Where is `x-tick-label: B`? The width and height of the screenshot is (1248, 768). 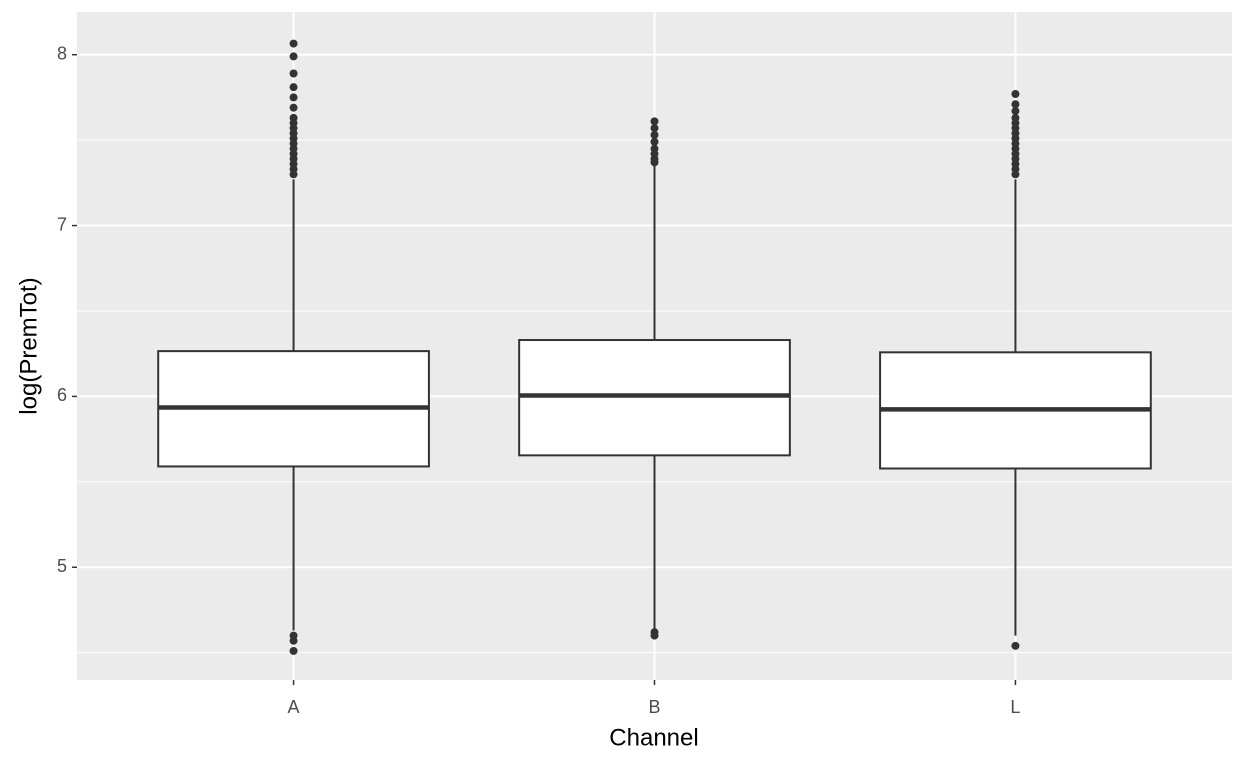
x-tick-label: B is located at coordinates (654, 707).